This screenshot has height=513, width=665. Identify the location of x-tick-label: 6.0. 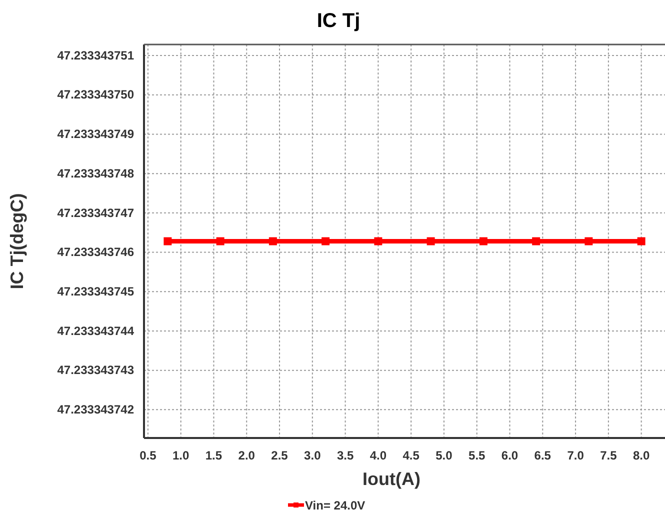
(509, 455).